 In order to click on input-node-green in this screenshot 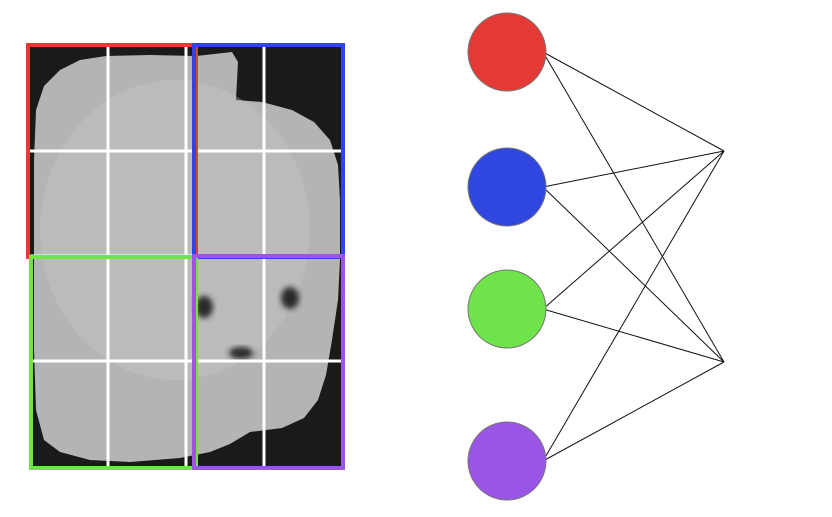, I will do `click(507, 309)`.